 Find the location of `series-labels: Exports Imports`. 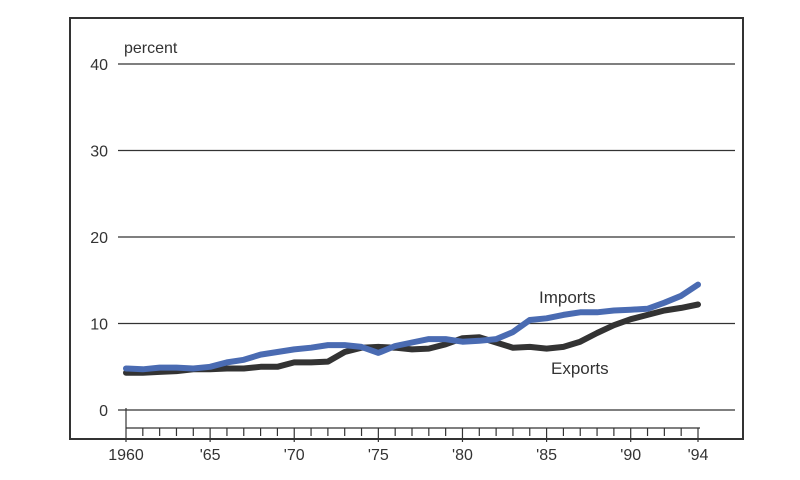

series-labels: Exports Imports is located at coordinates (574, 333).